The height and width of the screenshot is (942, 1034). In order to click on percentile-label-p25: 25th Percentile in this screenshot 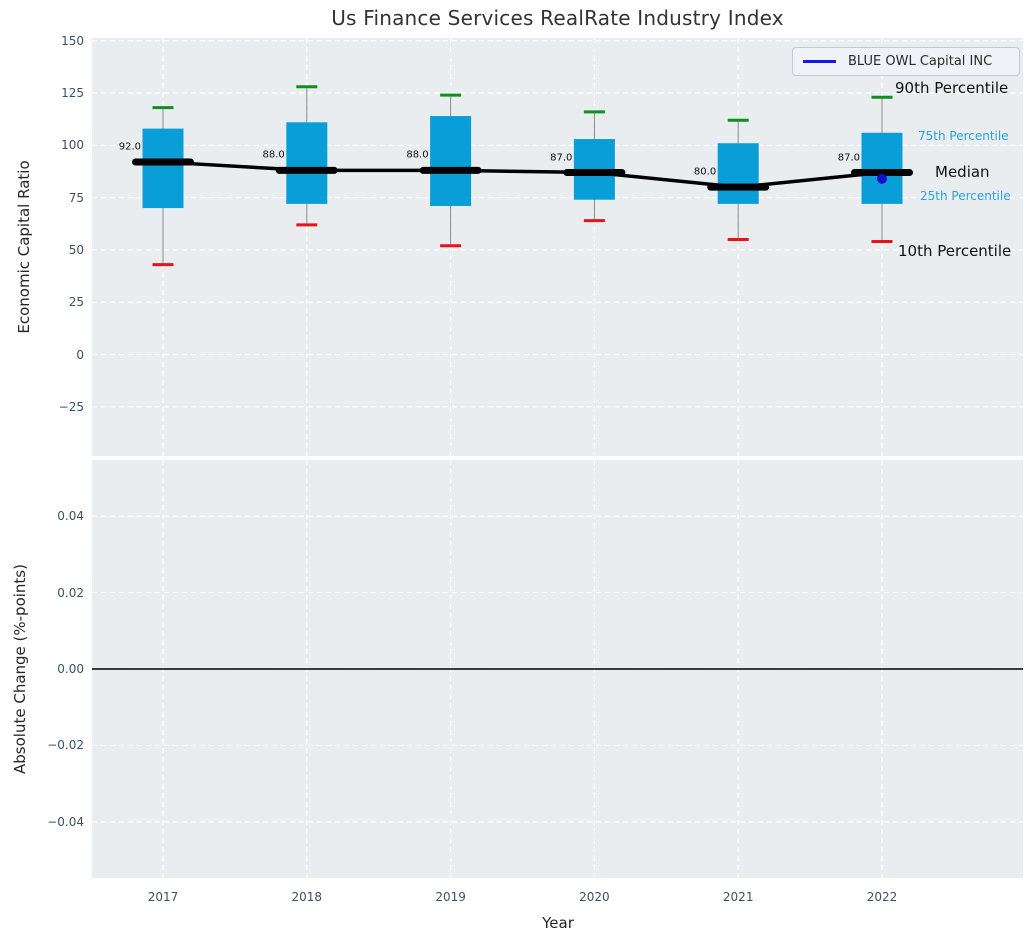, I will do `click(965, 195)`.